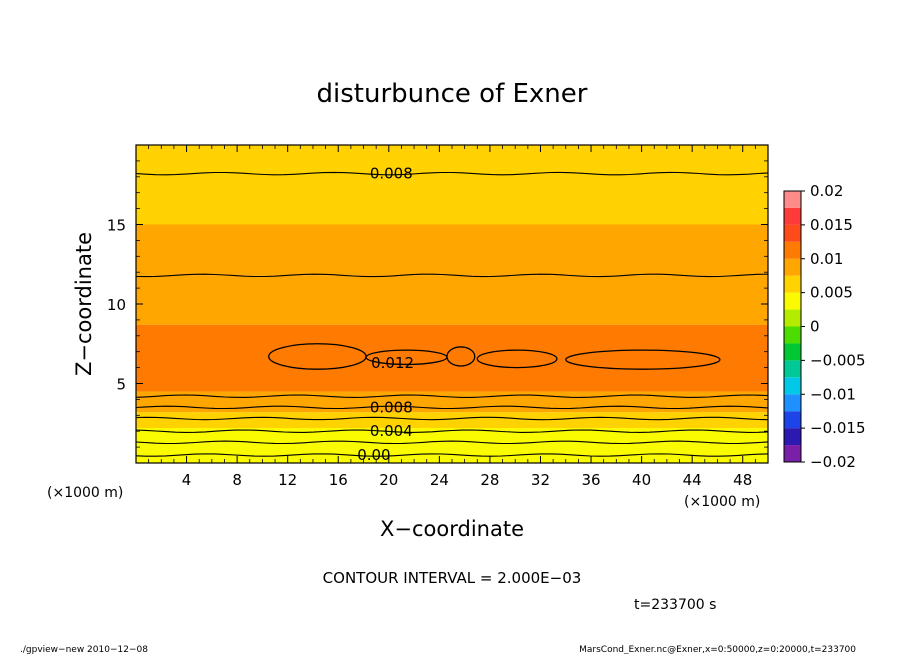 Image resolution: width=904 pixels, height=654 pixels. Describe the element at coordinates (85, 493) in the screenshot. I see `x-unit-label-left: (×1000 m)` at that location.